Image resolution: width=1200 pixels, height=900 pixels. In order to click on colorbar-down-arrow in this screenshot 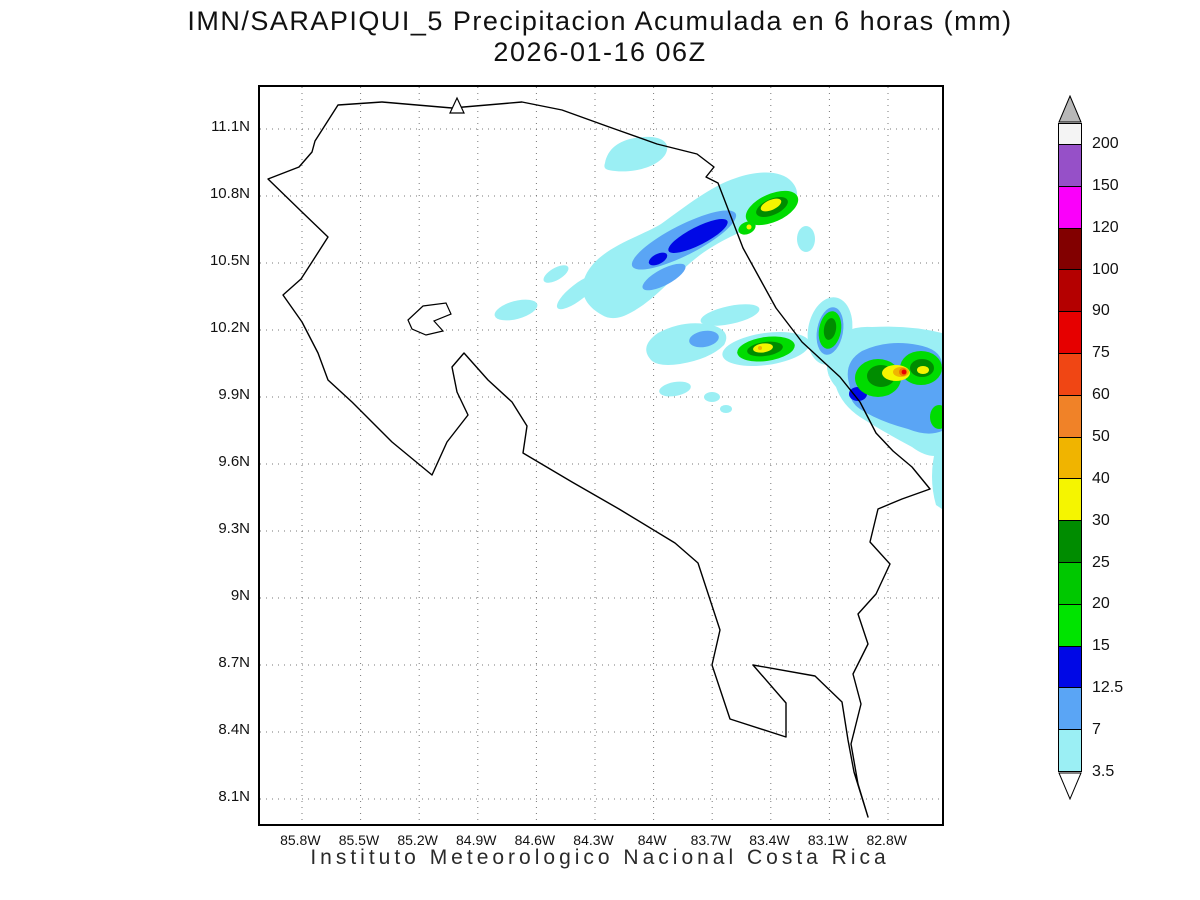, I will do `click(1070, 786)`.